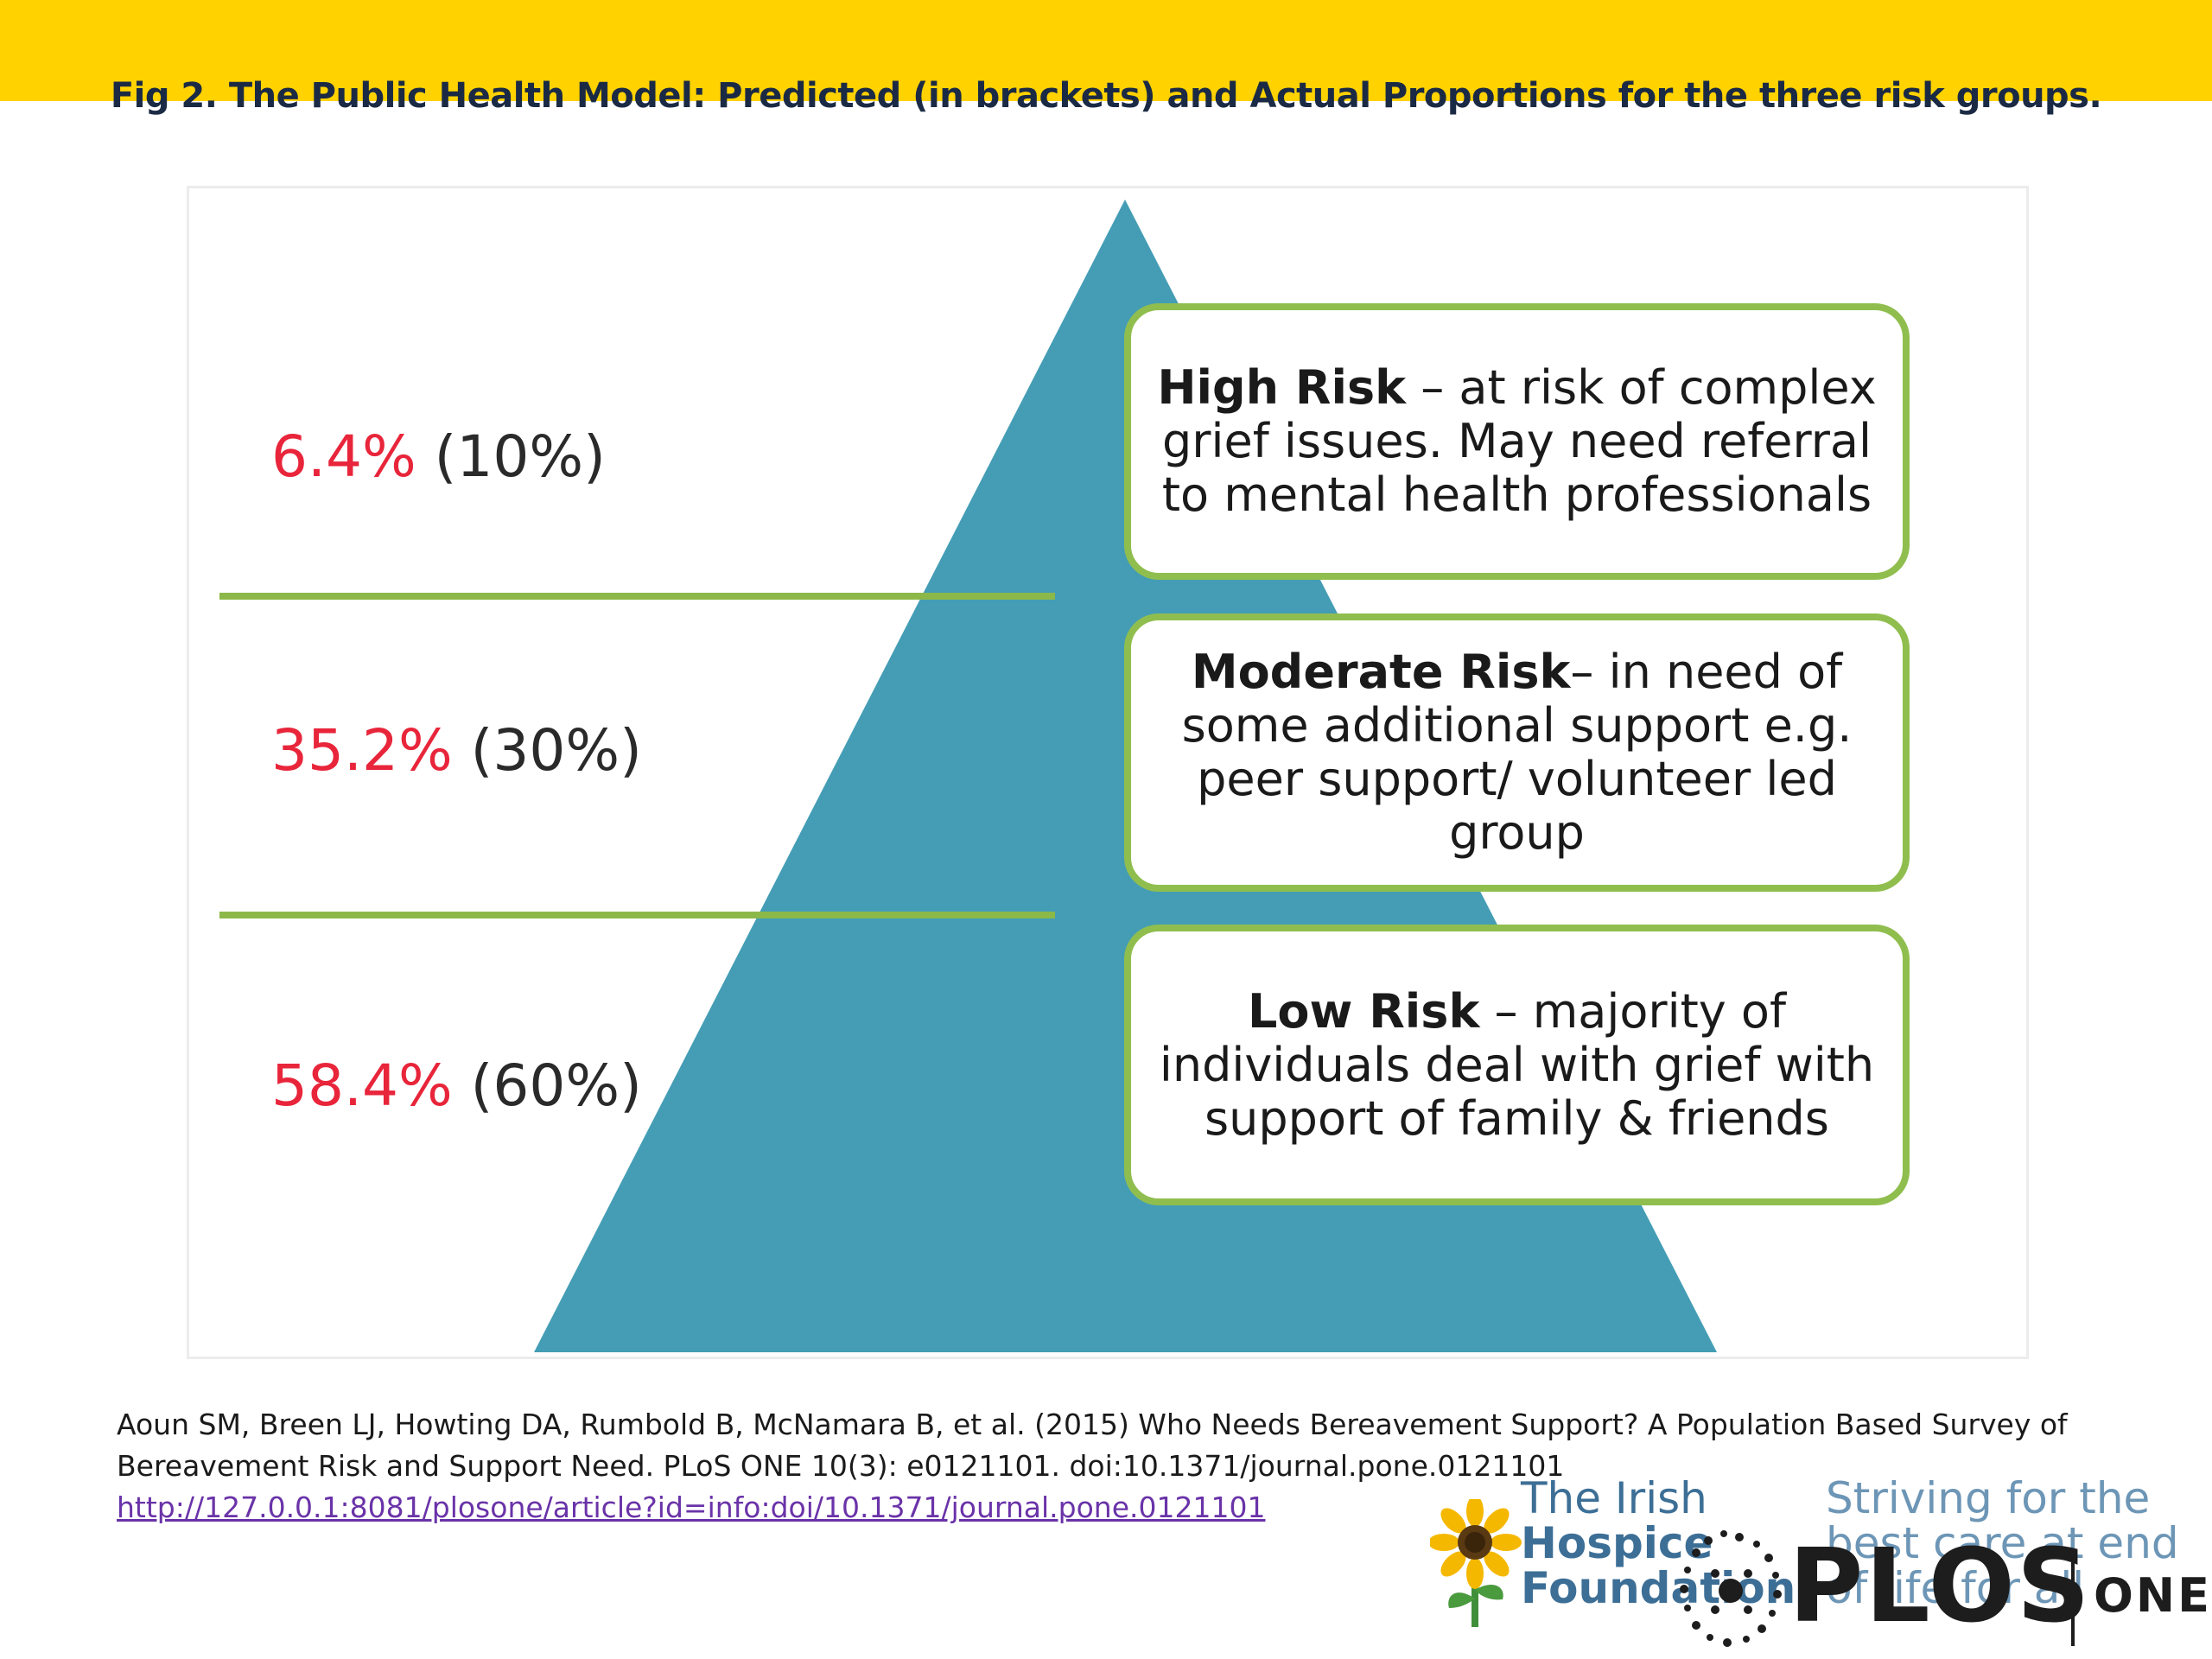 This screenshot has height=1659, width=2212. Describe the element at coordinates (1617, 1543) in the screenshot. I see `ihf-name-line-2: Hospice` at that location.